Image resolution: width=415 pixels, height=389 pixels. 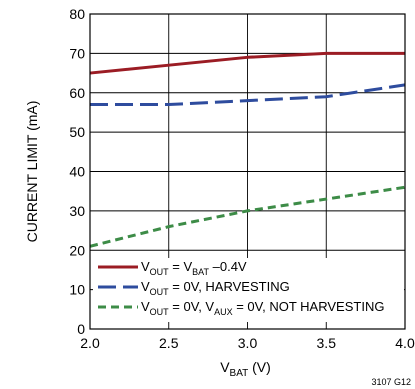 I want to click on x-tick-label: 2.5, so click(x=169, y=343).